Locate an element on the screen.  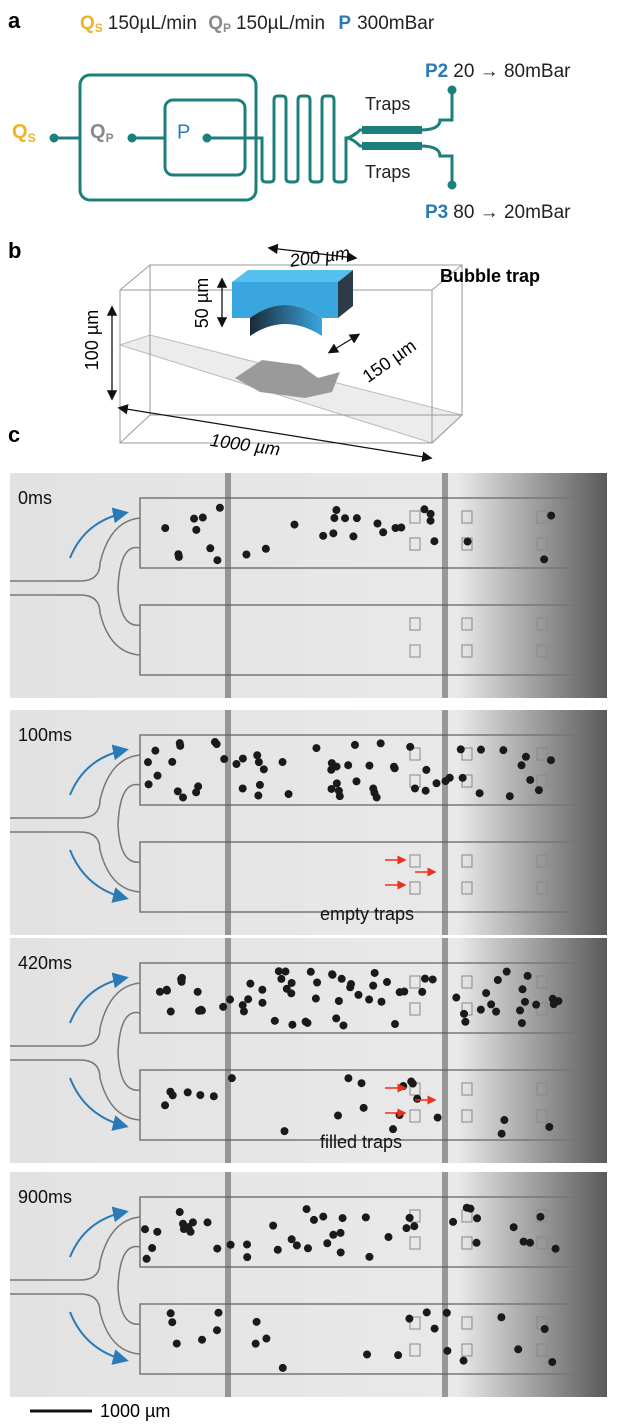
outlet-name: P2 is located at coordinates (436, 71).